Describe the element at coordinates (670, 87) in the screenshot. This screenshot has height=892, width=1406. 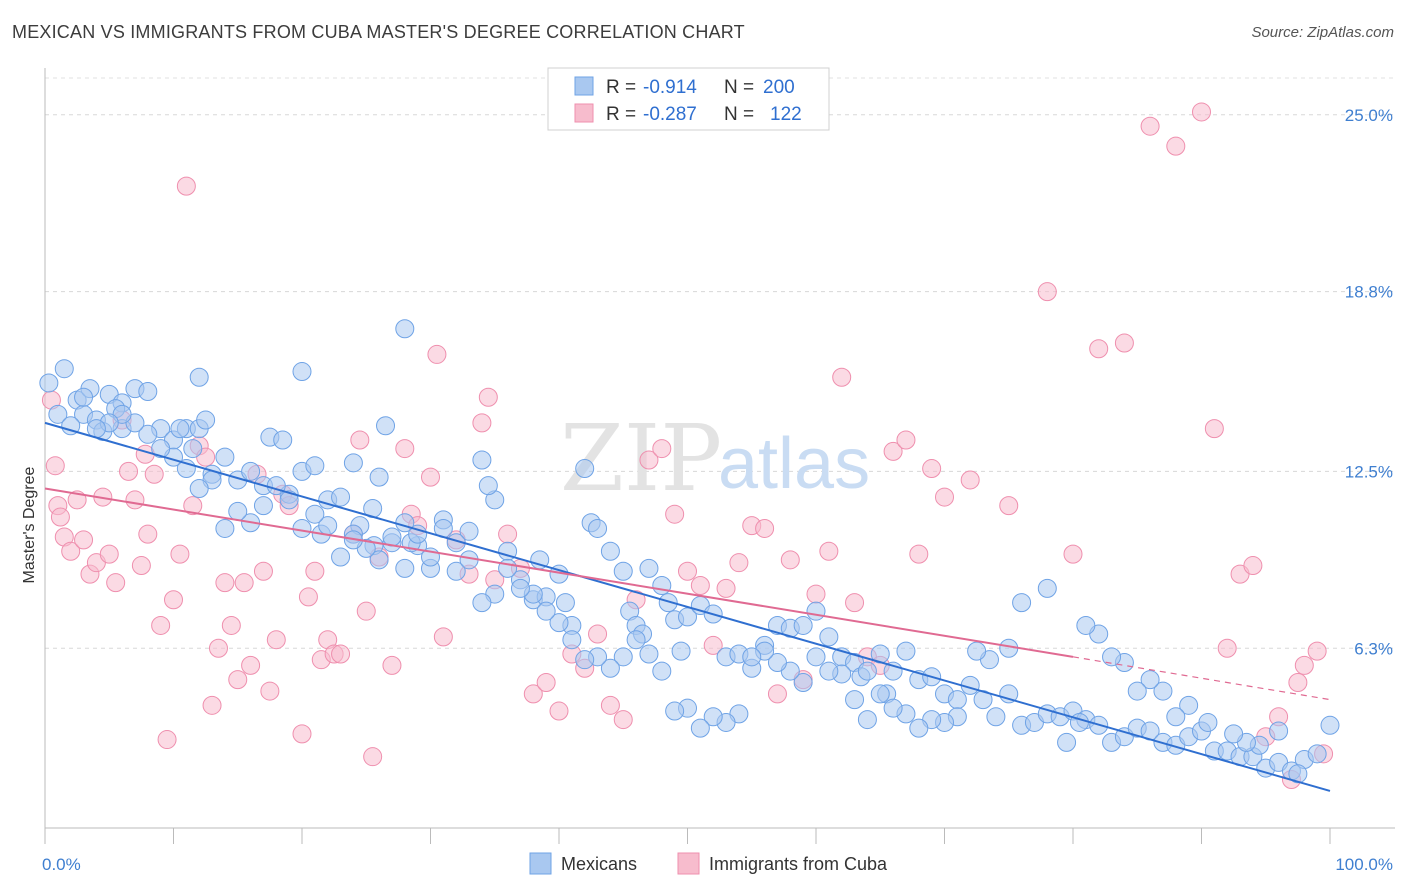
I see `legend-r-value-1: -0.914` at that location.